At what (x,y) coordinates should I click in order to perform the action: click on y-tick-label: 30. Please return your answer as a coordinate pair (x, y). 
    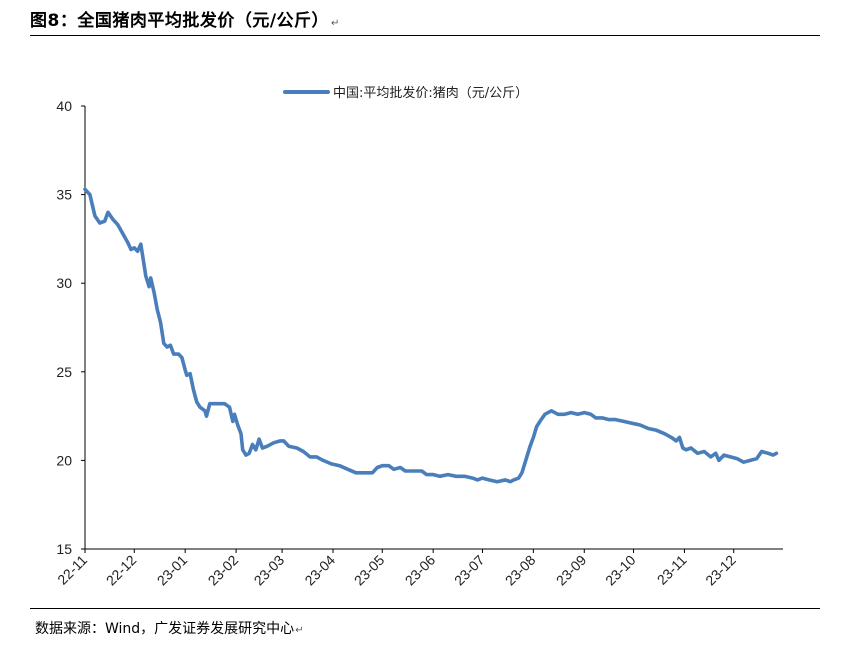
    Looking at the image, I should click on (64, 283).